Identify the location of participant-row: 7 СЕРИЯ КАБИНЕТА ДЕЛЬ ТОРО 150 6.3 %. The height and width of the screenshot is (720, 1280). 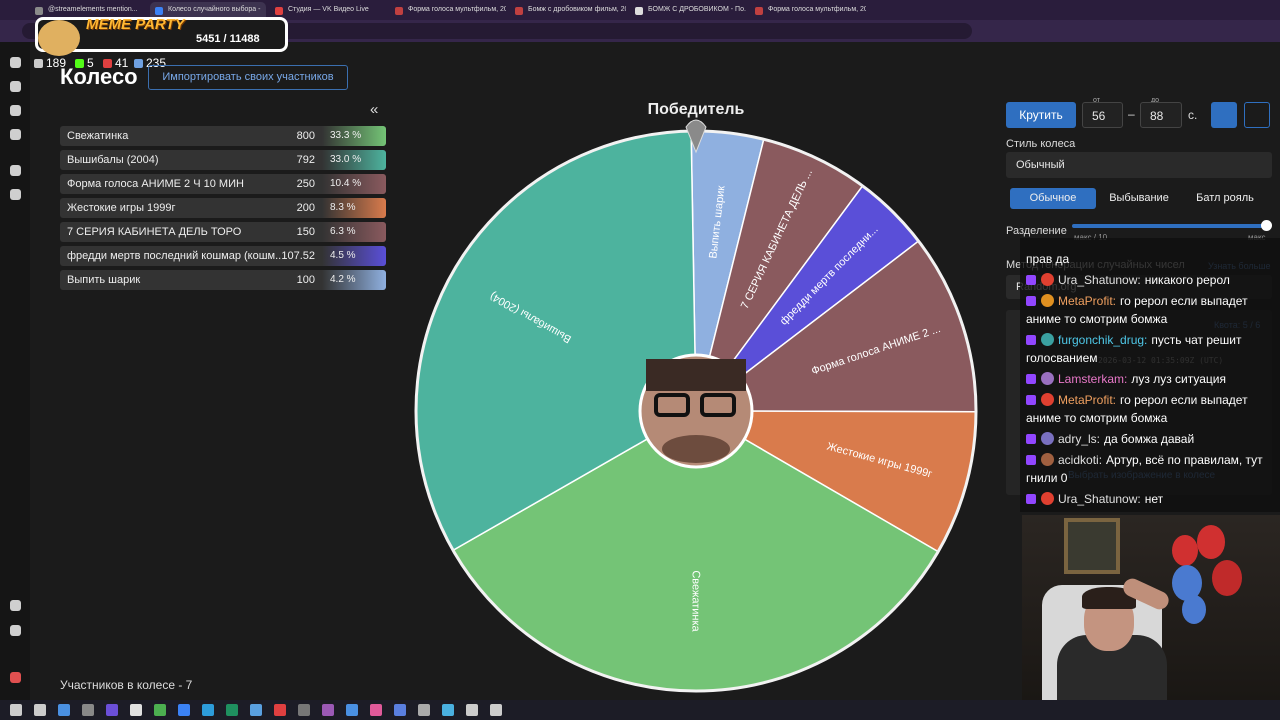
(223, 232).